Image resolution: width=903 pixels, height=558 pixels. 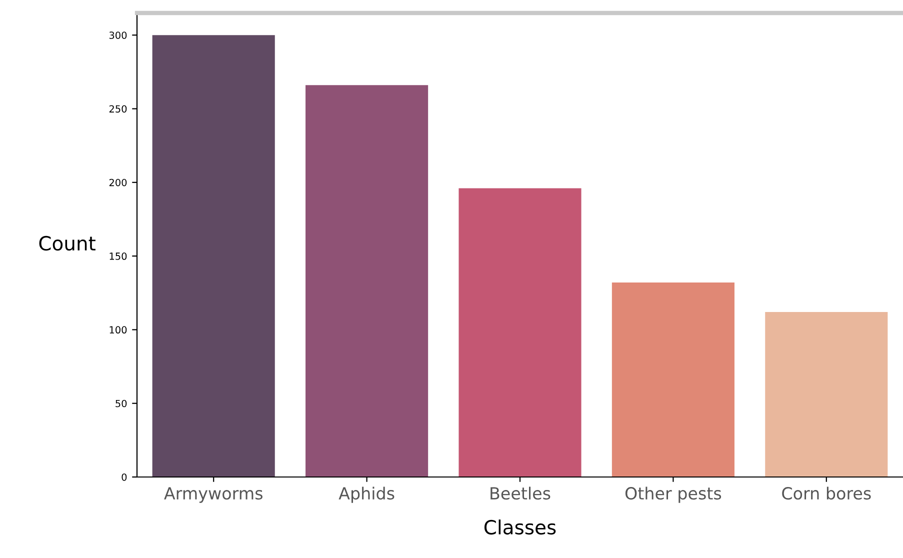 What do you see at coordinates (118, 35) in the screenshot?
I see `y-tick-label: 300` at bounding box center [118, 35].